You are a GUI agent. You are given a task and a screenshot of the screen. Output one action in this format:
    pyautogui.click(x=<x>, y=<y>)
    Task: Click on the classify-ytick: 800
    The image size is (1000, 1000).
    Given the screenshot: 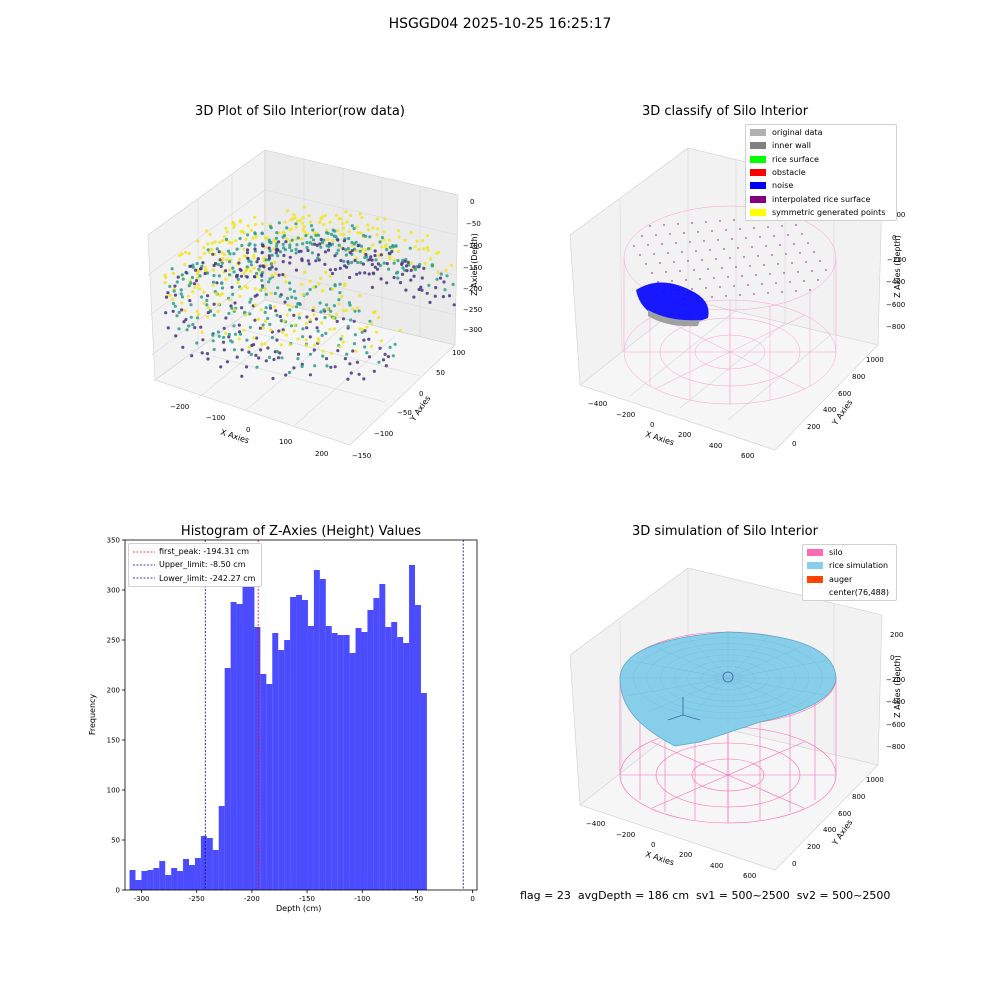 What is the action you would take?
    pyautogui.click(x=859, y=377)
    